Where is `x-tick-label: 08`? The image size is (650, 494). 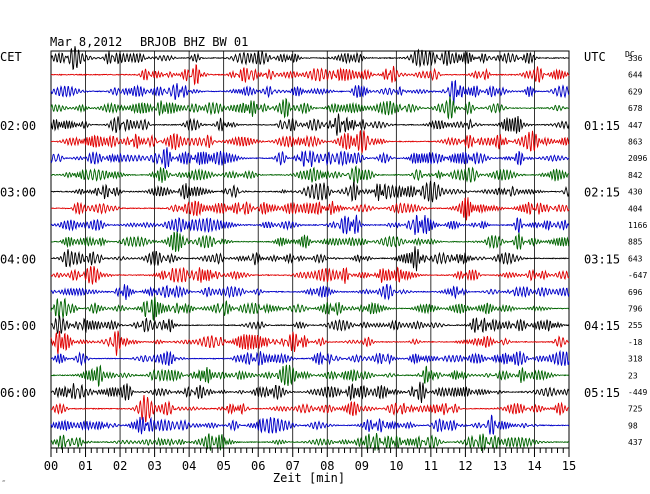 x-tick-label: 08 is located at coordinates (327, 466).